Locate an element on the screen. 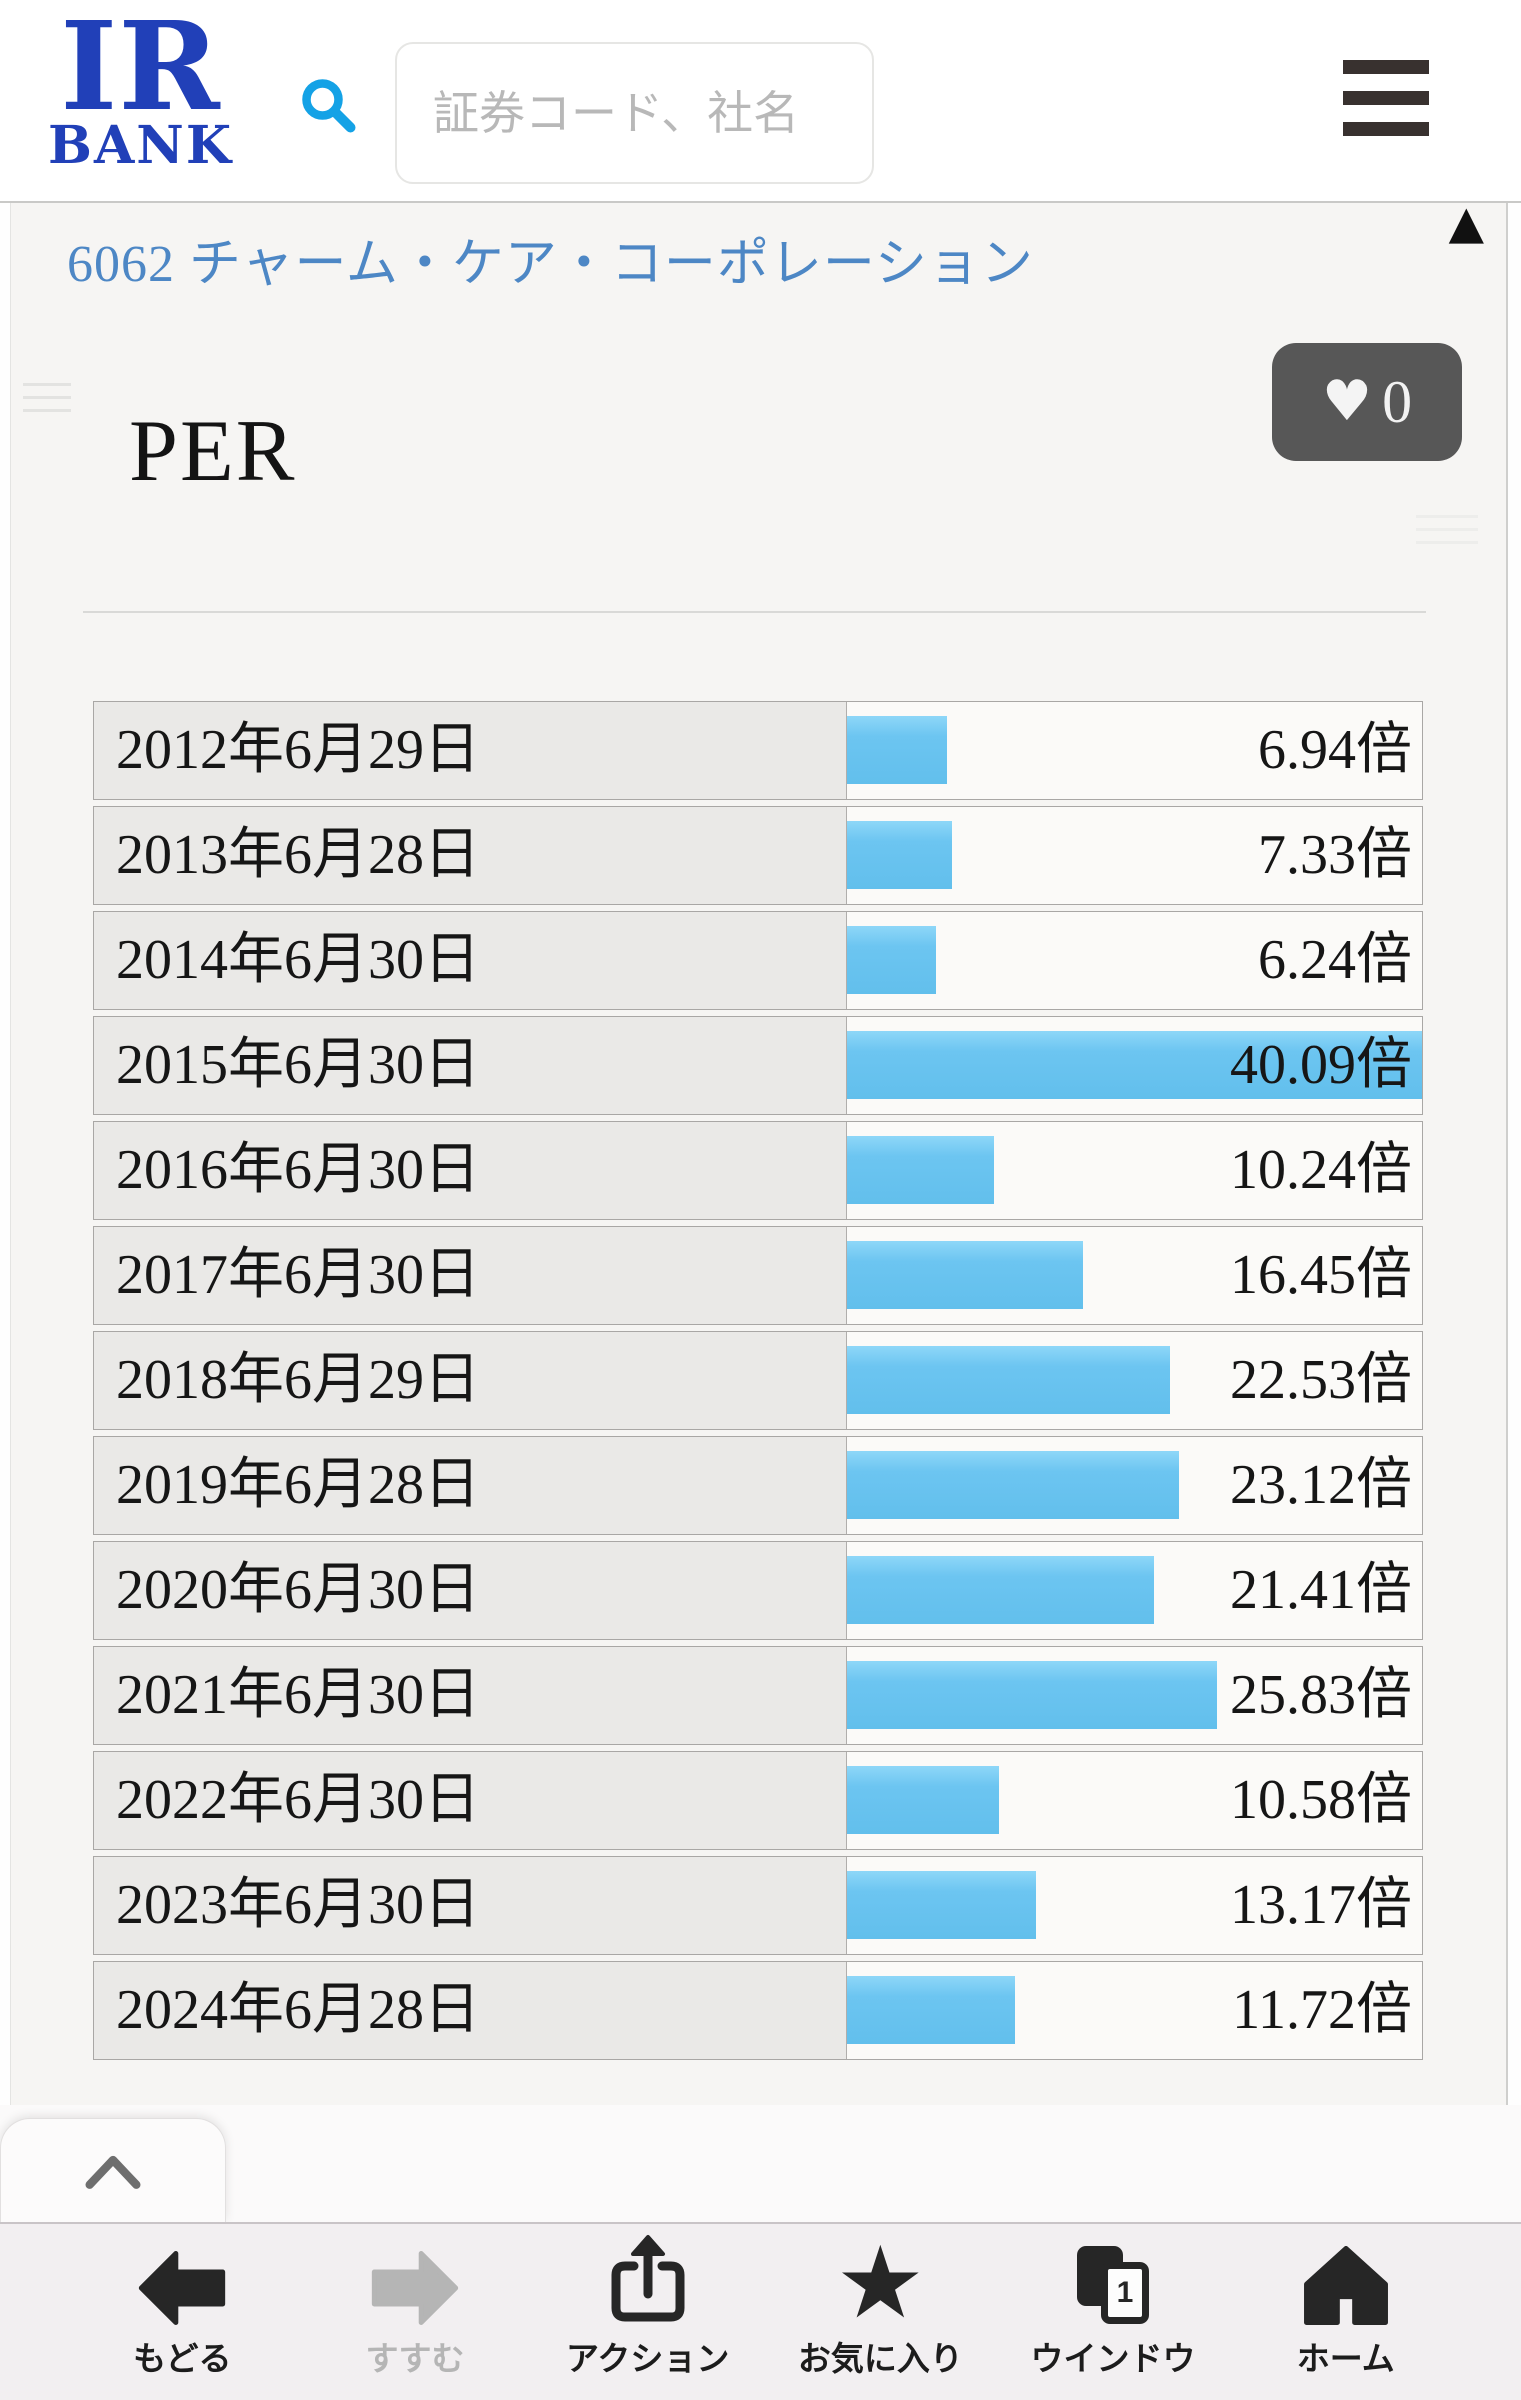  per-value: 11.72倍 is located at coordinates (1322, 2010).